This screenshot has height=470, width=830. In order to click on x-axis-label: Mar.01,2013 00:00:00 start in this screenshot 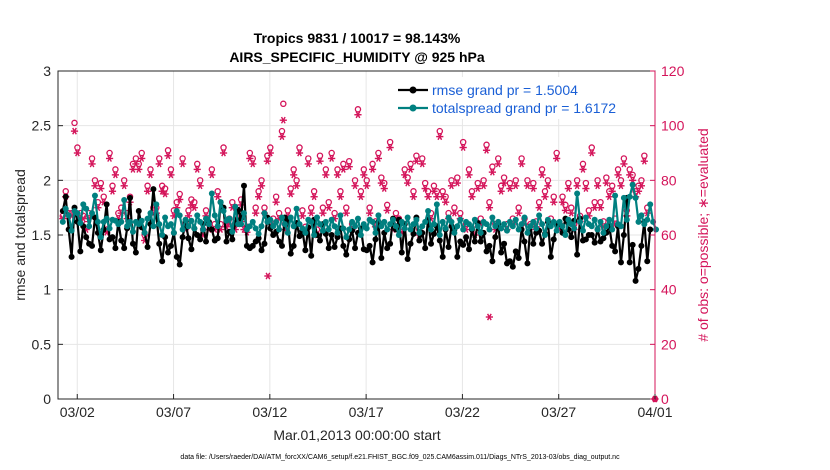, I will do `click(356, 435)`.